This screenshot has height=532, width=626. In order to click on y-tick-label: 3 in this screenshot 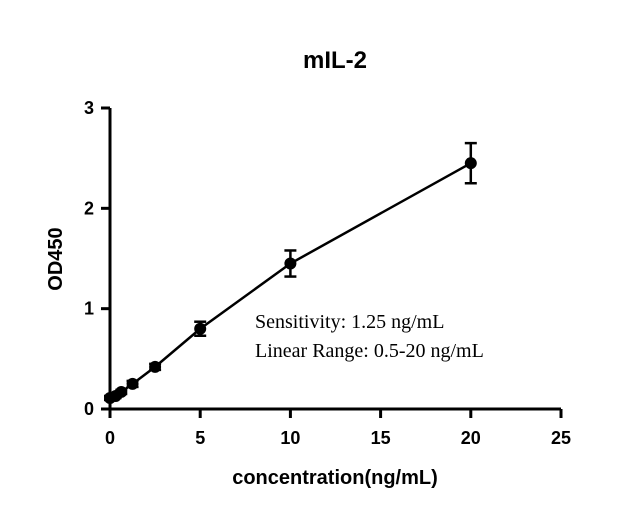, I will do `click(89, 108)`.